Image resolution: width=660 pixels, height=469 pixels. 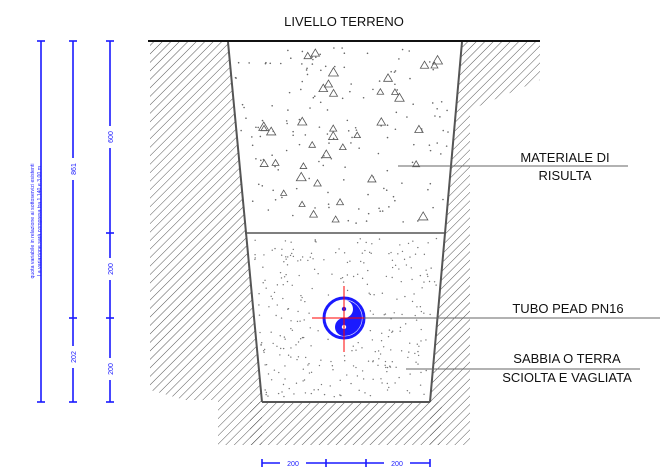 I want to click on dim-bedding-lower: 200, so click(x=111, y=369).